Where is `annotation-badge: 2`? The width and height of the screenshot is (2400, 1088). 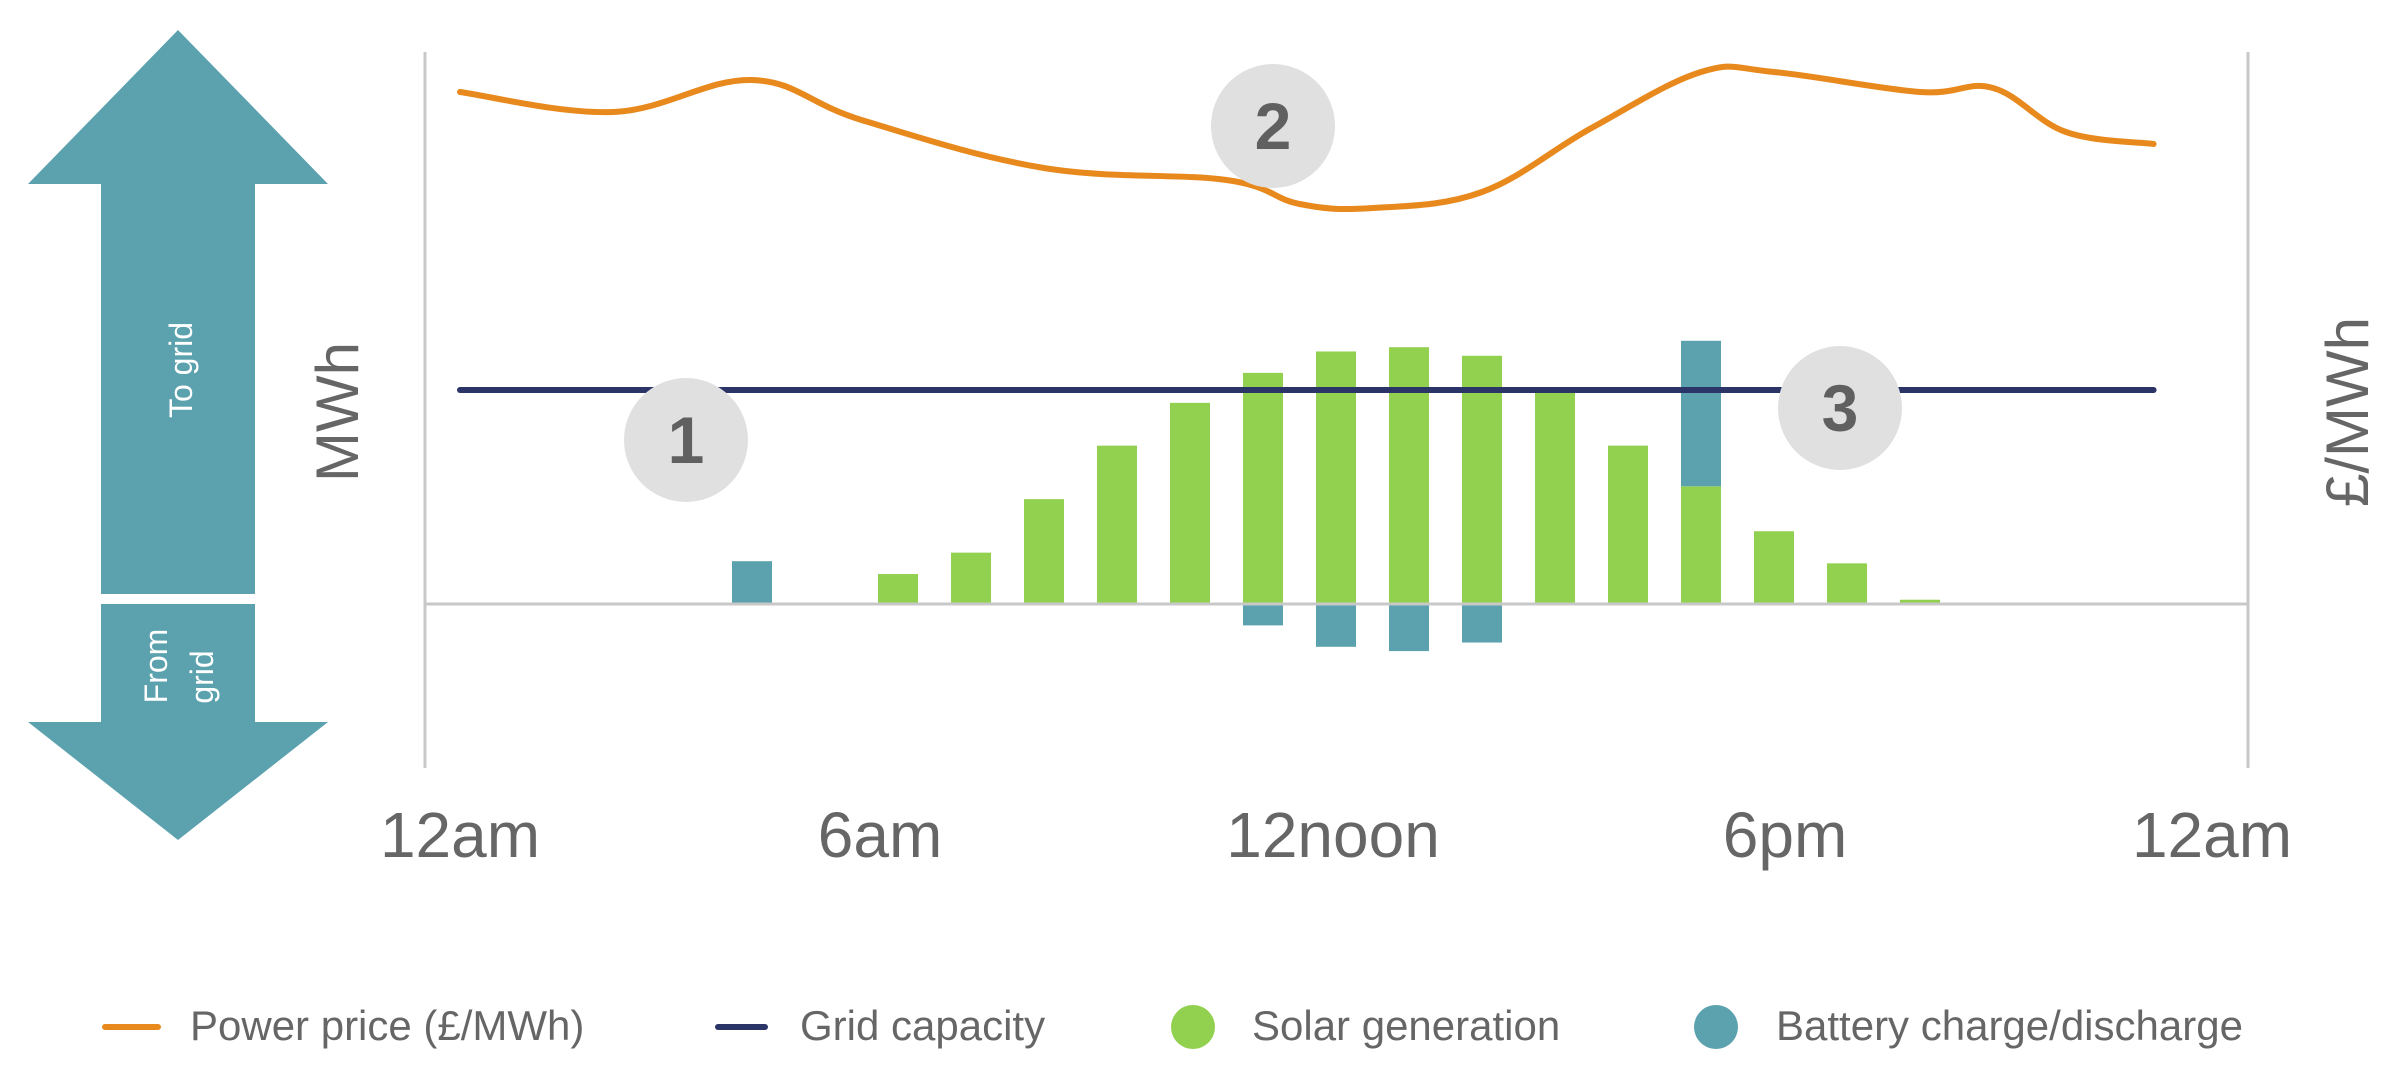
annotation-badge: 2 is located at coordinates (1273, 126).